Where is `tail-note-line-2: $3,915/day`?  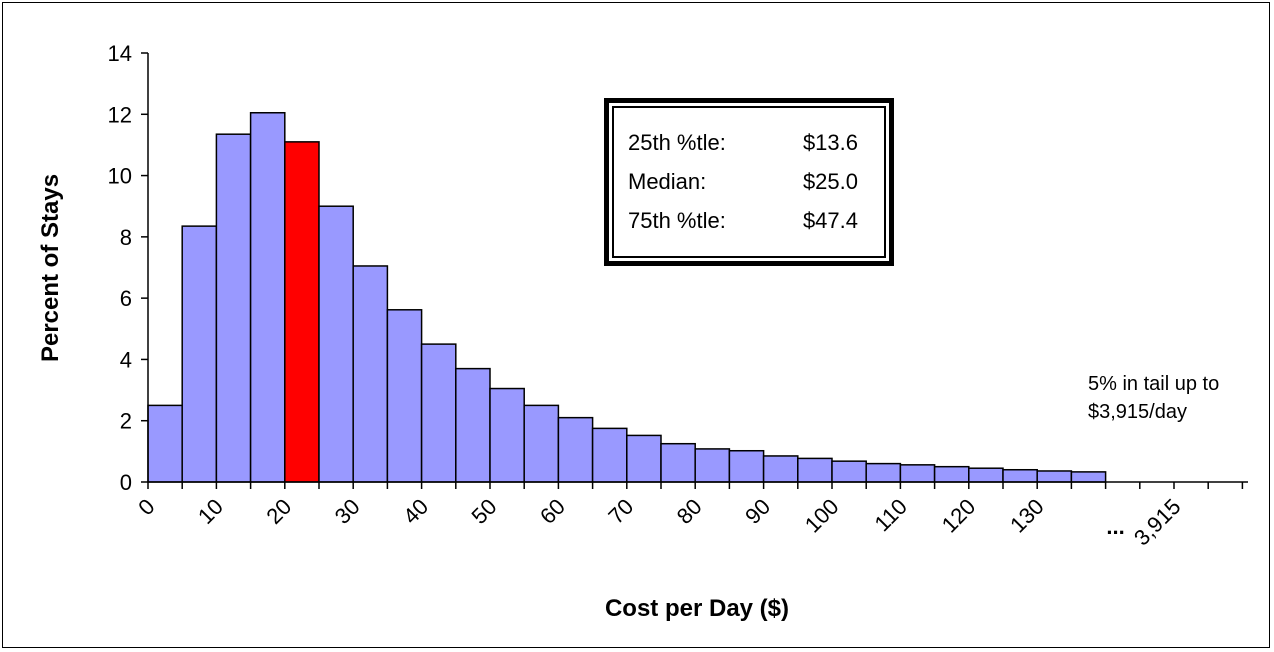
tail-note-line-2: $3,915/day is located at coordinates (1137, 412).